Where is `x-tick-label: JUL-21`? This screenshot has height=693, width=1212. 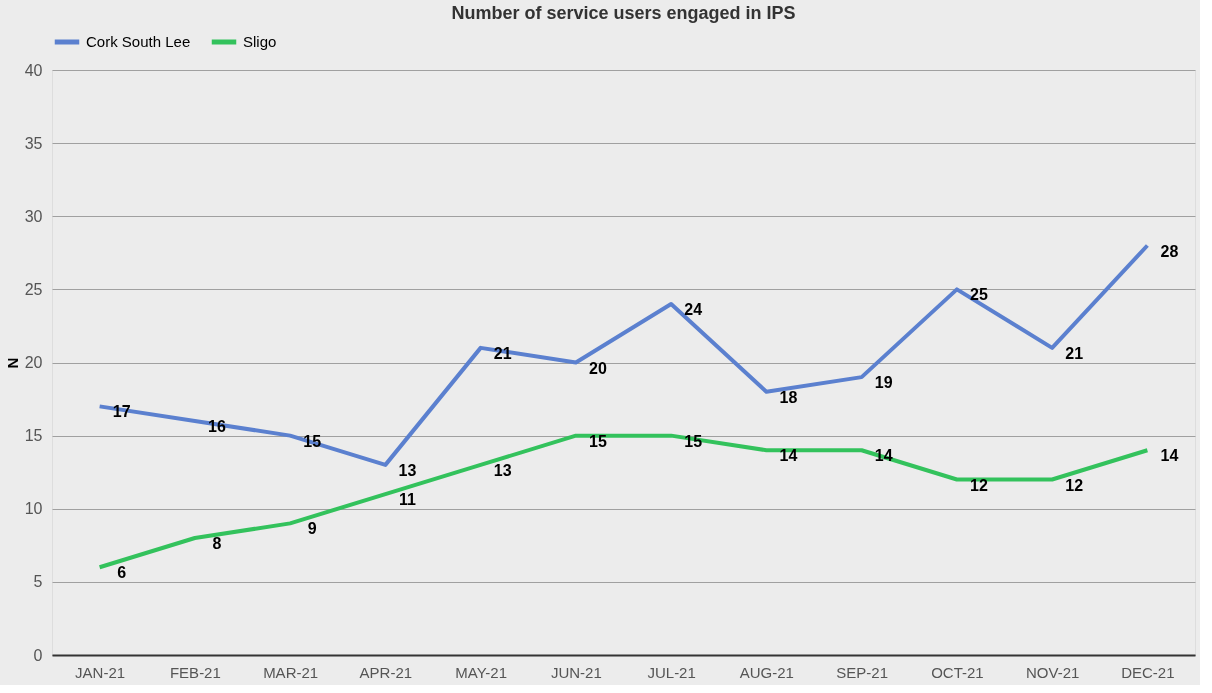 x-tick-label: JUL-21 is located at coordinates (671, 672).